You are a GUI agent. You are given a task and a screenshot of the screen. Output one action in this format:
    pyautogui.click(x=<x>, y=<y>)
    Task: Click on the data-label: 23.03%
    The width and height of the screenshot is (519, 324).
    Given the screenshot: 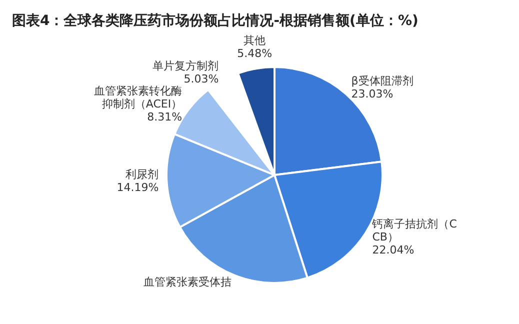 What is the action you would take?
    pyautogui.click(x=372, y=93)
    